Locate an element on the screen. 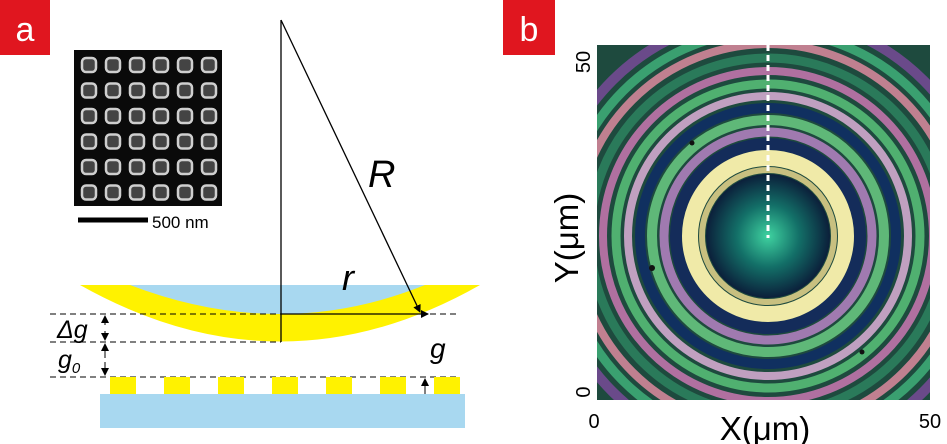  ring is located at coordinates (768, 236).